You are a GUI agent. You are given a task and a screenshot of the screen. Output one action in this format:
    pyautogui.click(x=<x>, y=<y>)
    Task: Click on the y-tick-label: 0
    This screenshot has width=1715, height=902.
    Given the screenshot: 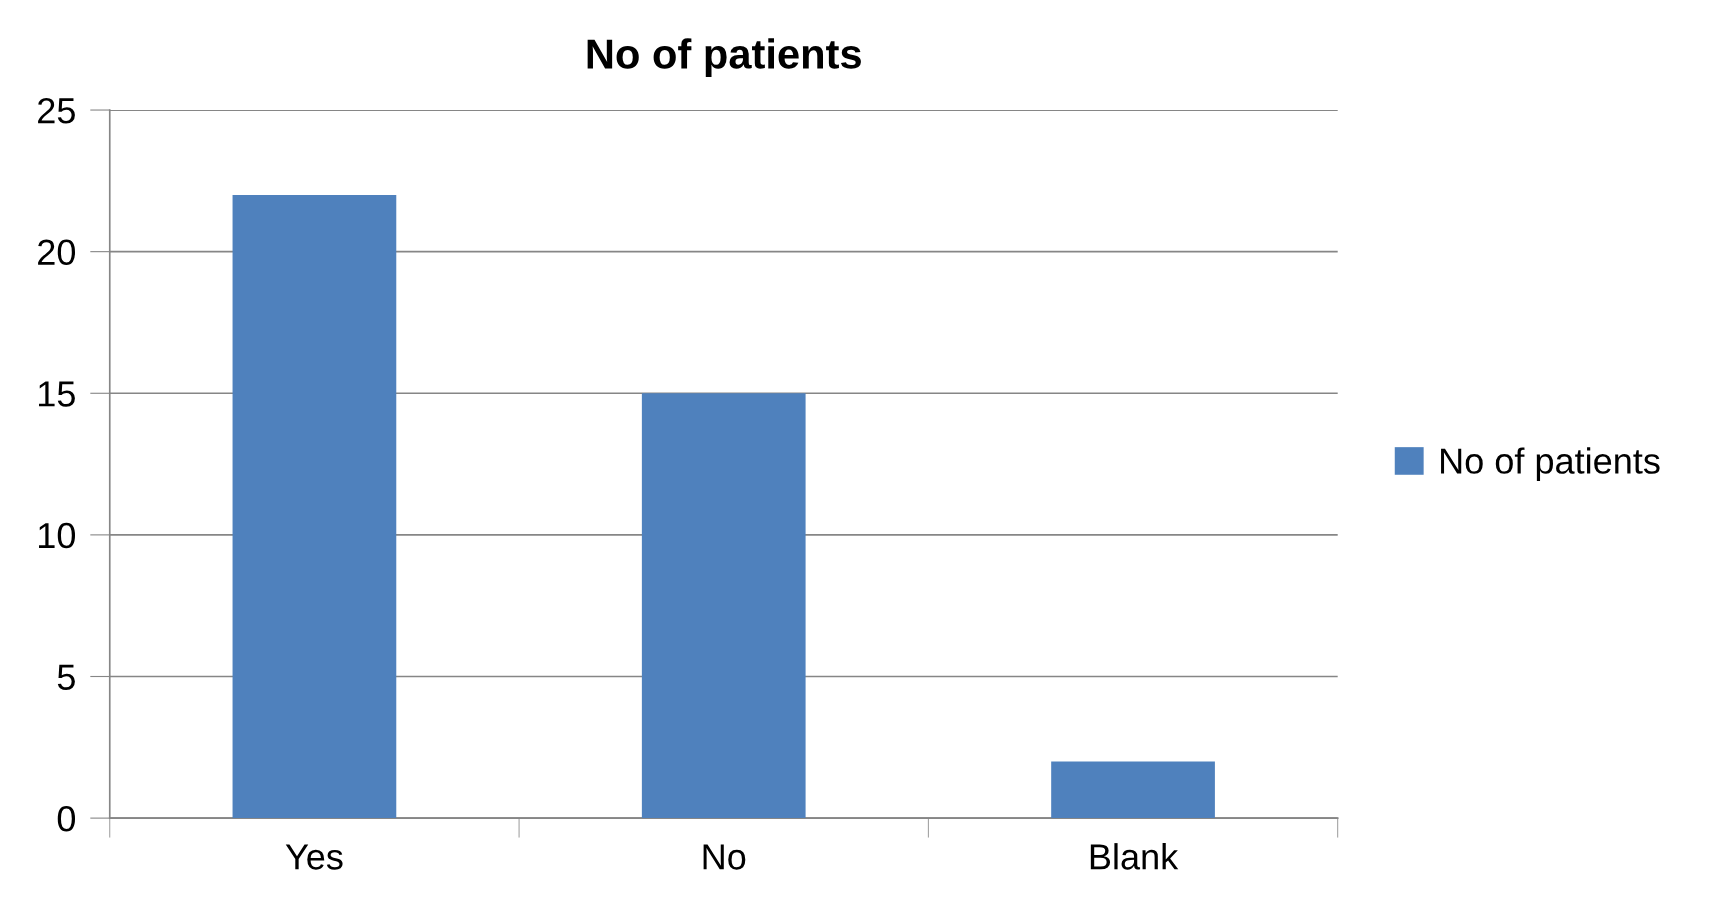 What is the action you would take?
    pyautogui.click(x=66, y=818)
    